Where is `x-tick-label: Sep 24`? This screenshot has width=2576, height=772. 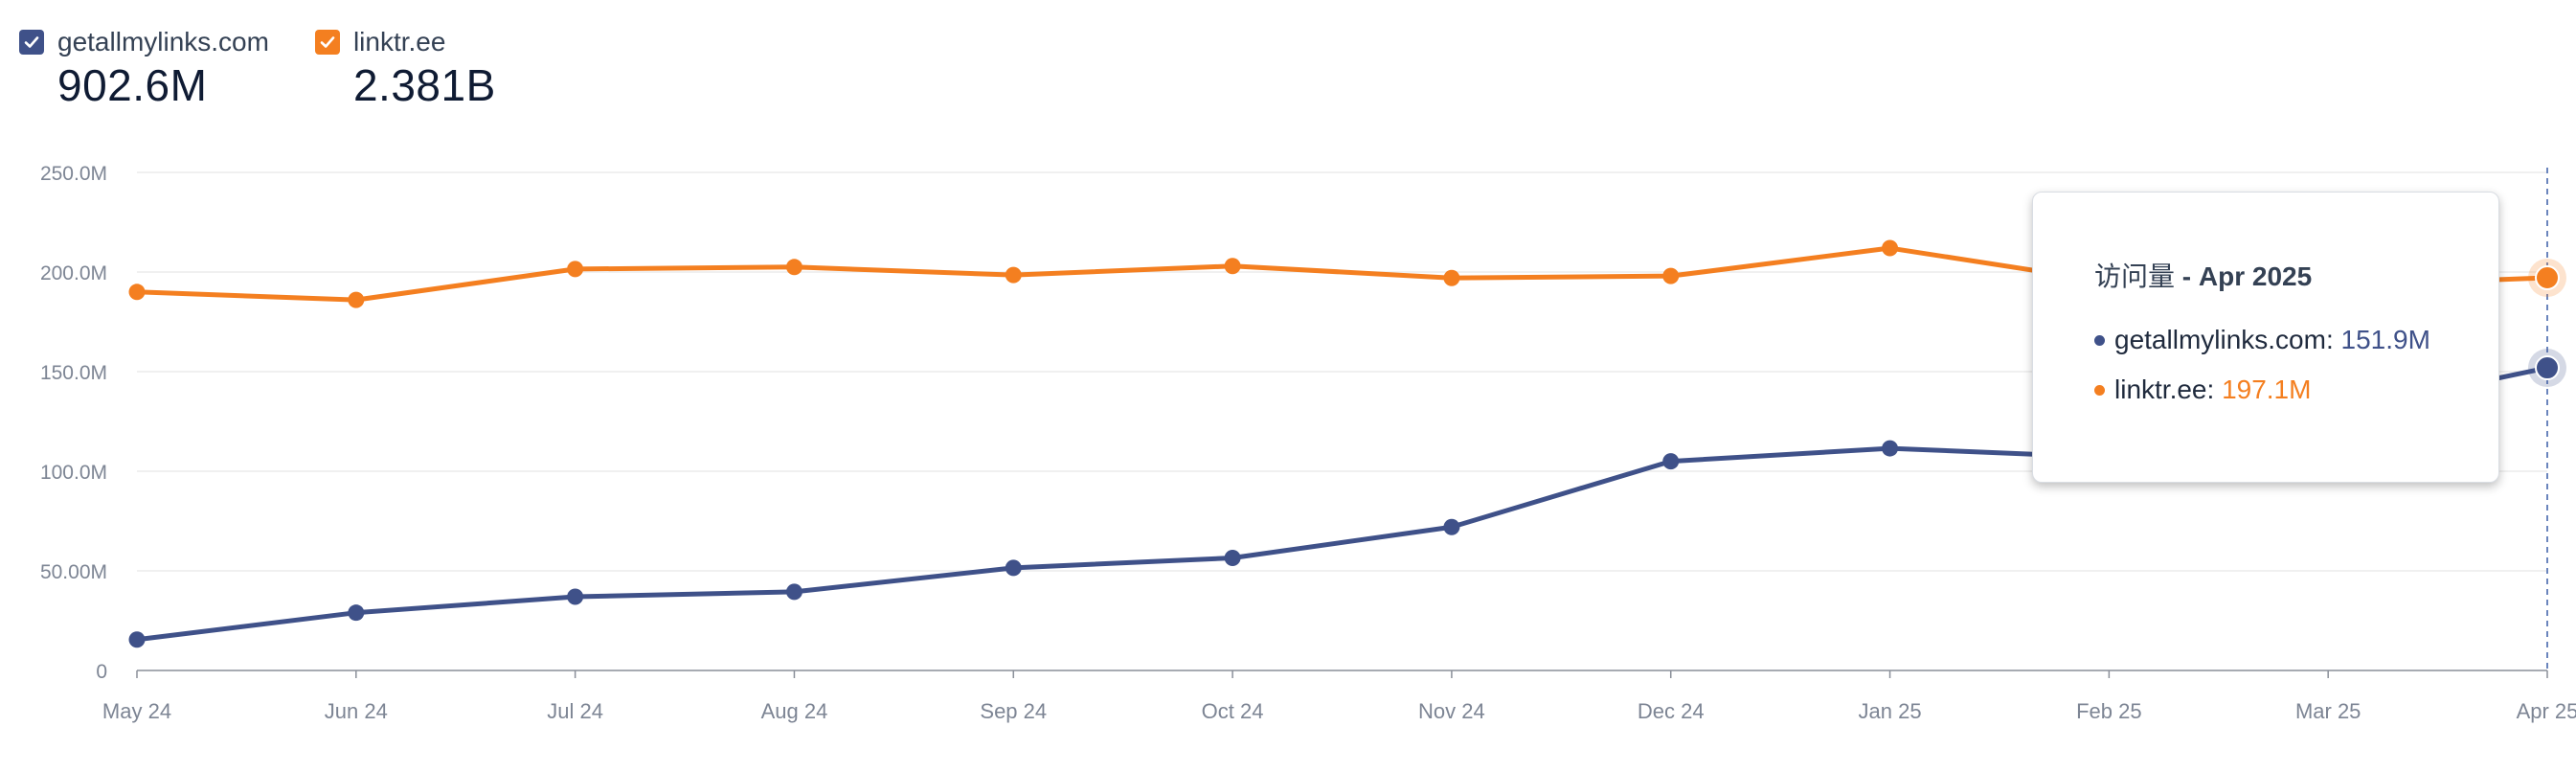
x-tick-label: Sep 24 is located at coordinates (1013, 711).